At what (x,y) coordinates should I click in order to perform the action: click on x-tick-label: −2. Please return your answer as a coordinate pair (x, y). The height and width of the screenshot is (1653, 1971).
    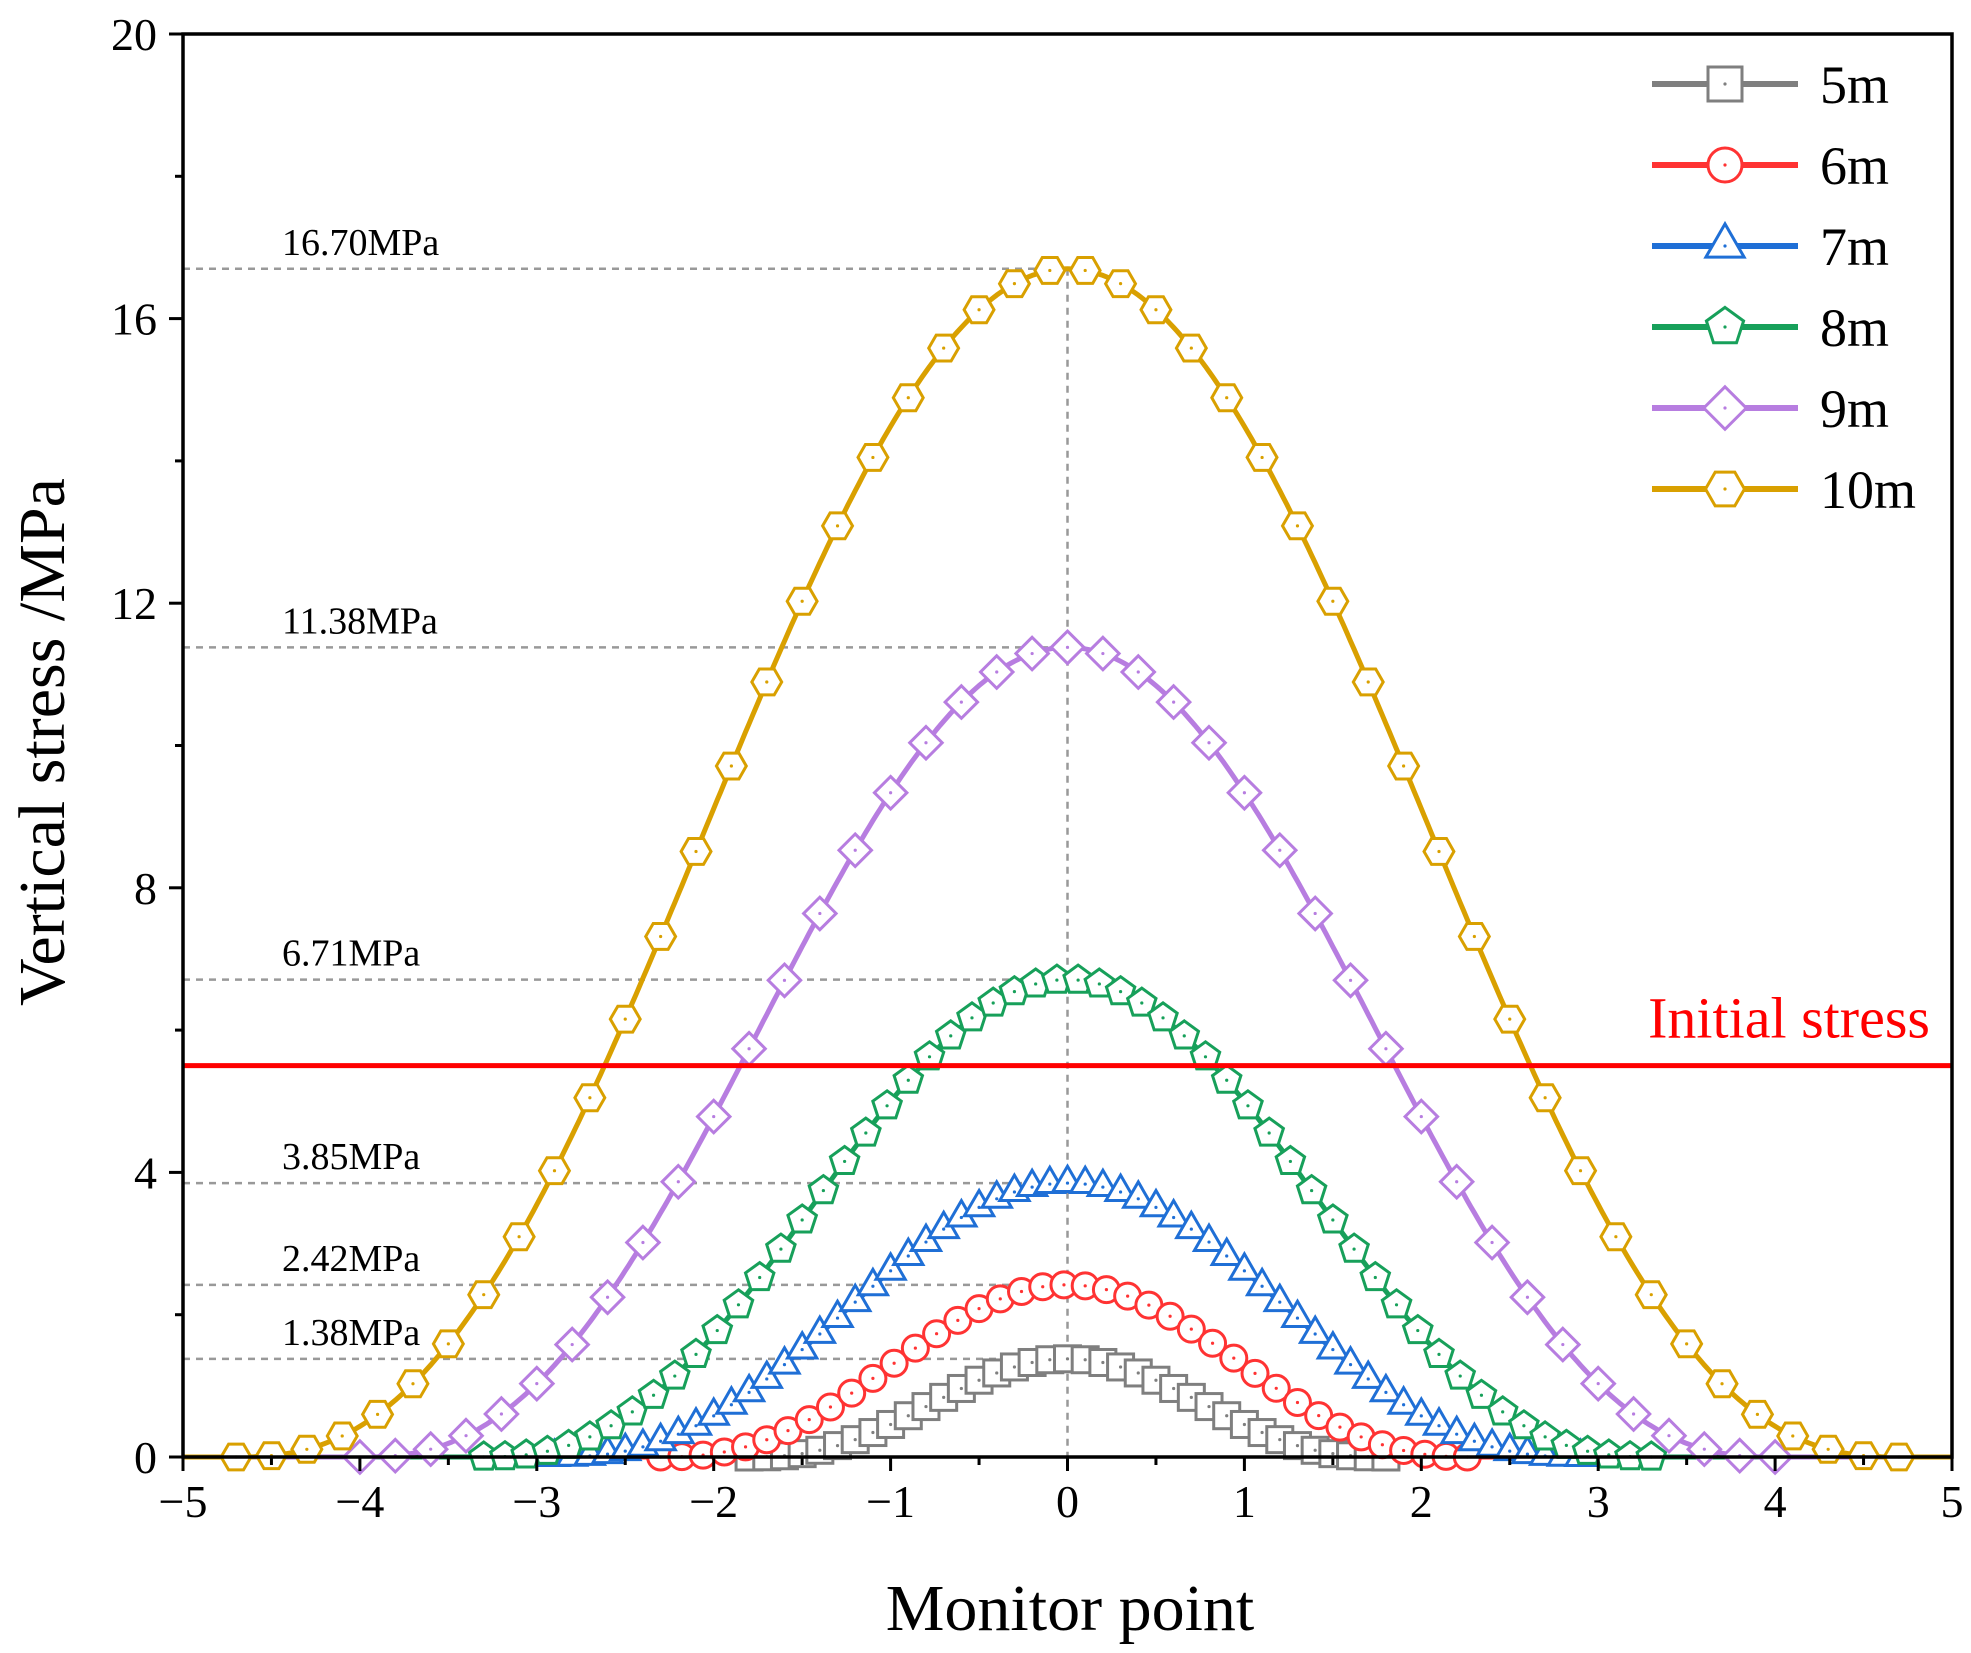
    Looking at the image, I should click on (713, 1501).